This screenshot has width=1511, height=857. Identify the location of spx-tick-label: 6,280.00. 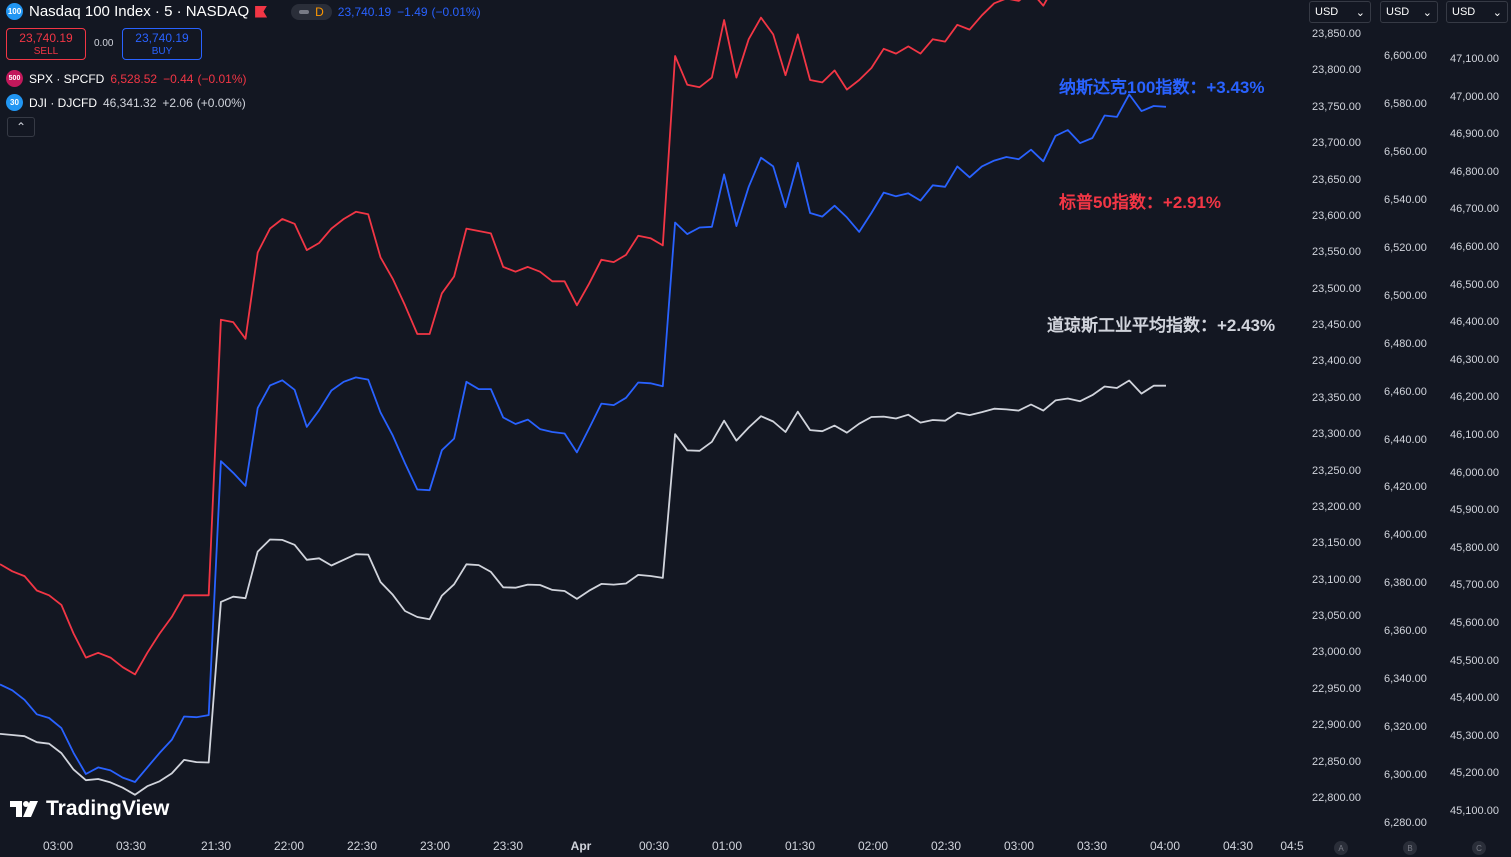
(1405, 823).